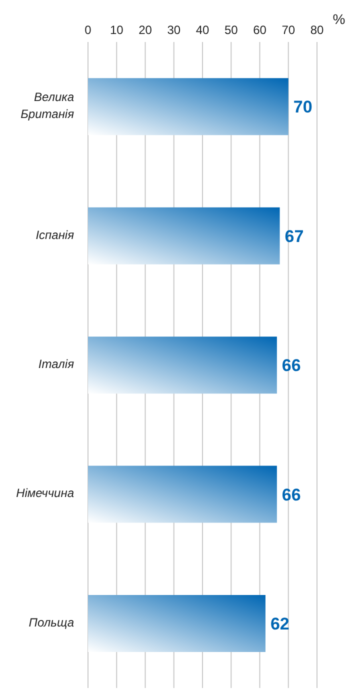 This screenshot has width=355, height=700. What do you see at coordinates (339, 19) in the screenshot?
I see `x-axis-title: %` at bounding box center [339, 19].